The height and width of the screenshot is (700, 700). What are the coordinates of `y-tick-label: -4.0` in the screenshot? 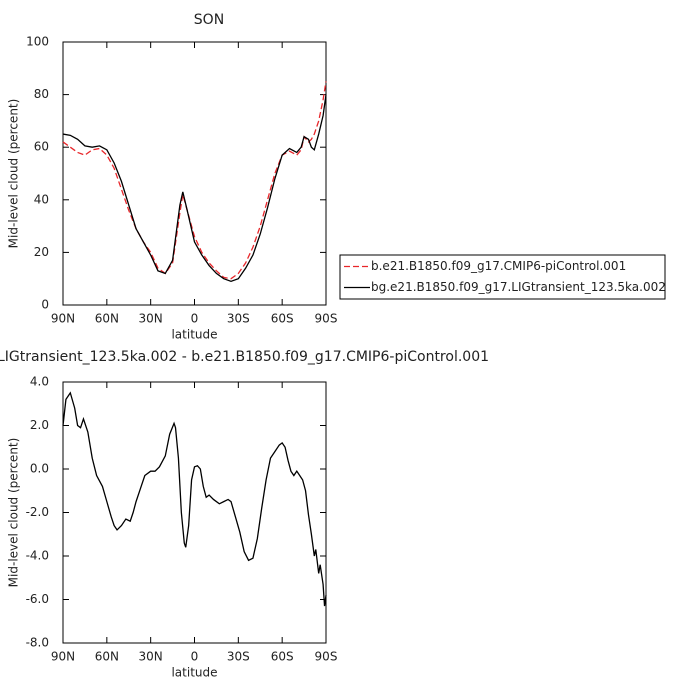 It's located at (37, 556).